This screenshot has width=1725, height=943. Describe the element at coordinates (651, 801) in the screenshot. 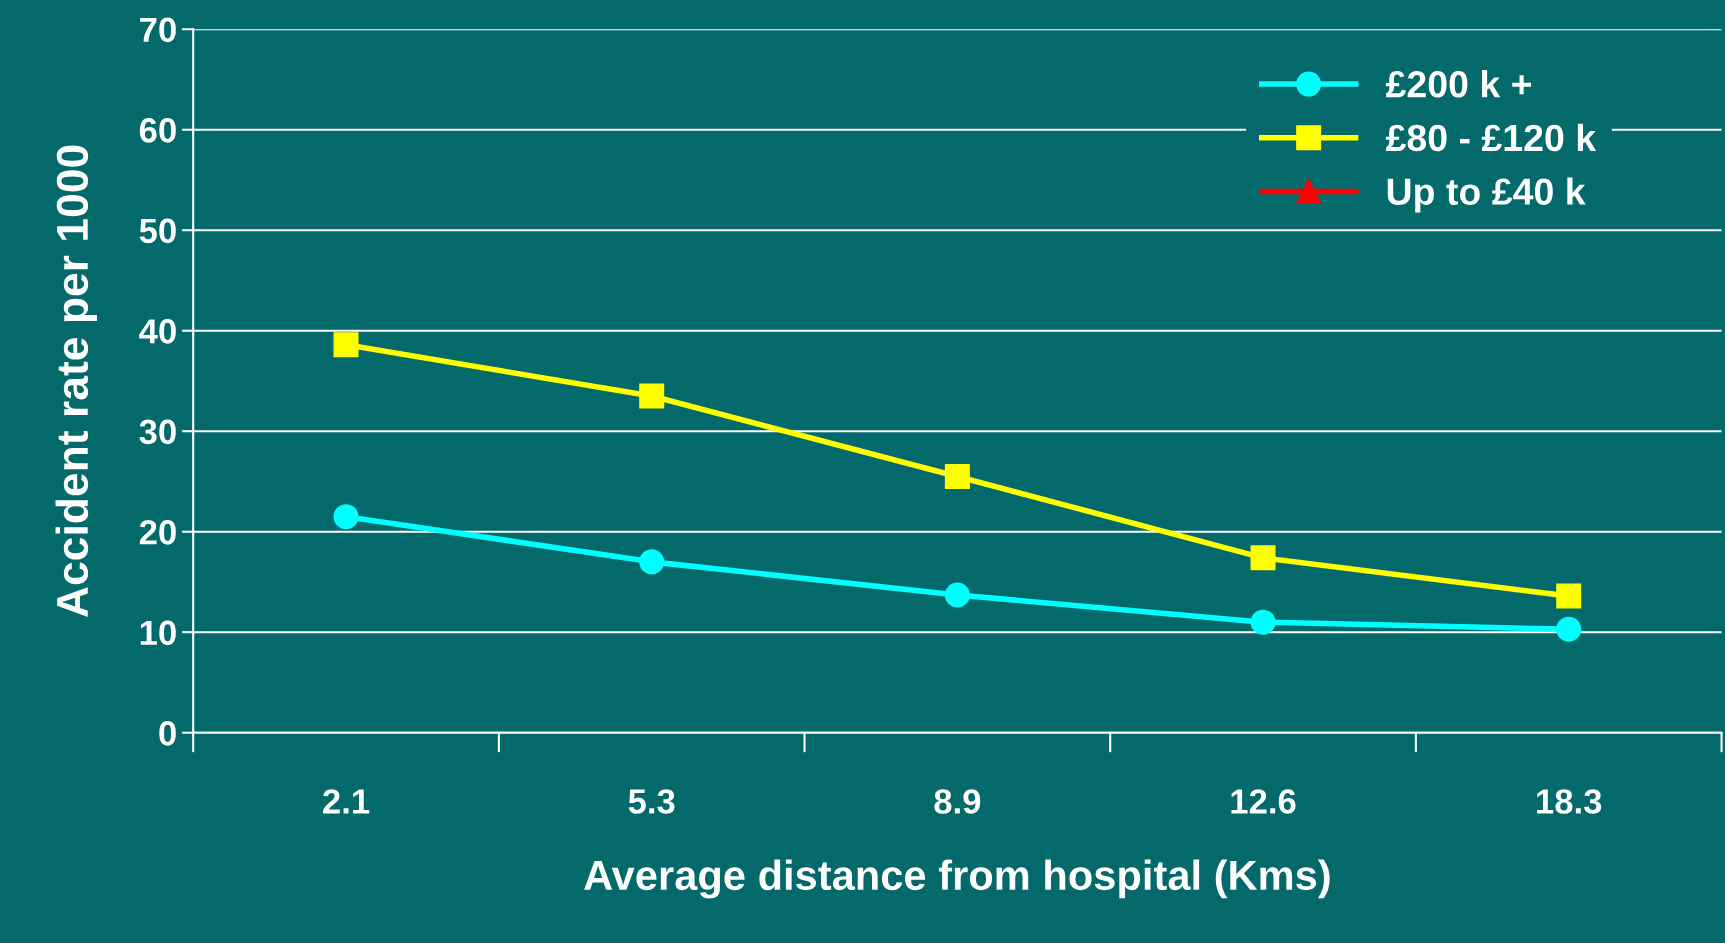

I see `x-tick-label: 5.3` at that location.